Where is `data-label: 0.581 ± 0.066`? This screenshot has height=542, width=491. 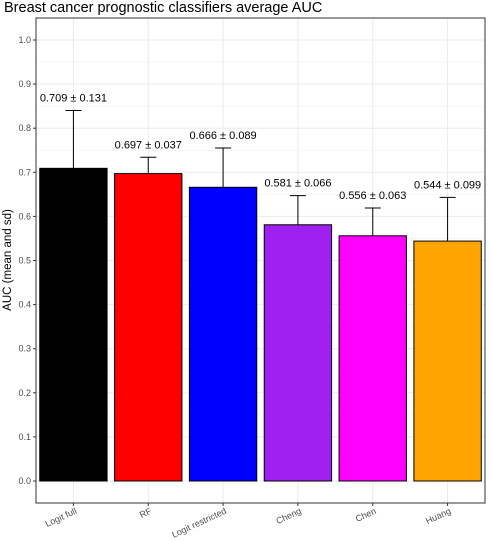 data-label: 0.581 ± 0.066 is located at coordinates (297, 184).